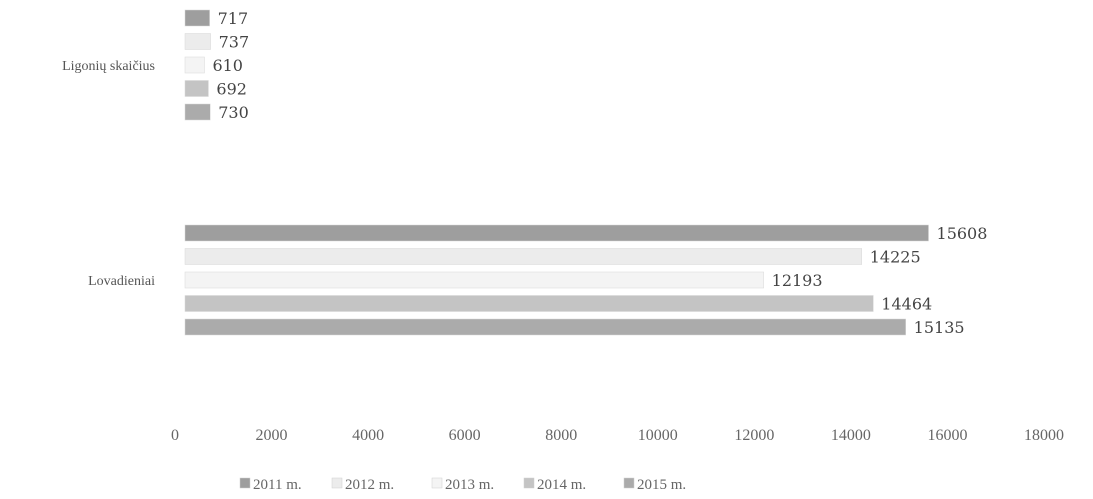 Image resolution: width=1093 pixels, height=499 pixels. What do you see at coordinates (368, 435) in the screenshot?
I see `x-tick-label: 4000` at bounding box center [368, 435].